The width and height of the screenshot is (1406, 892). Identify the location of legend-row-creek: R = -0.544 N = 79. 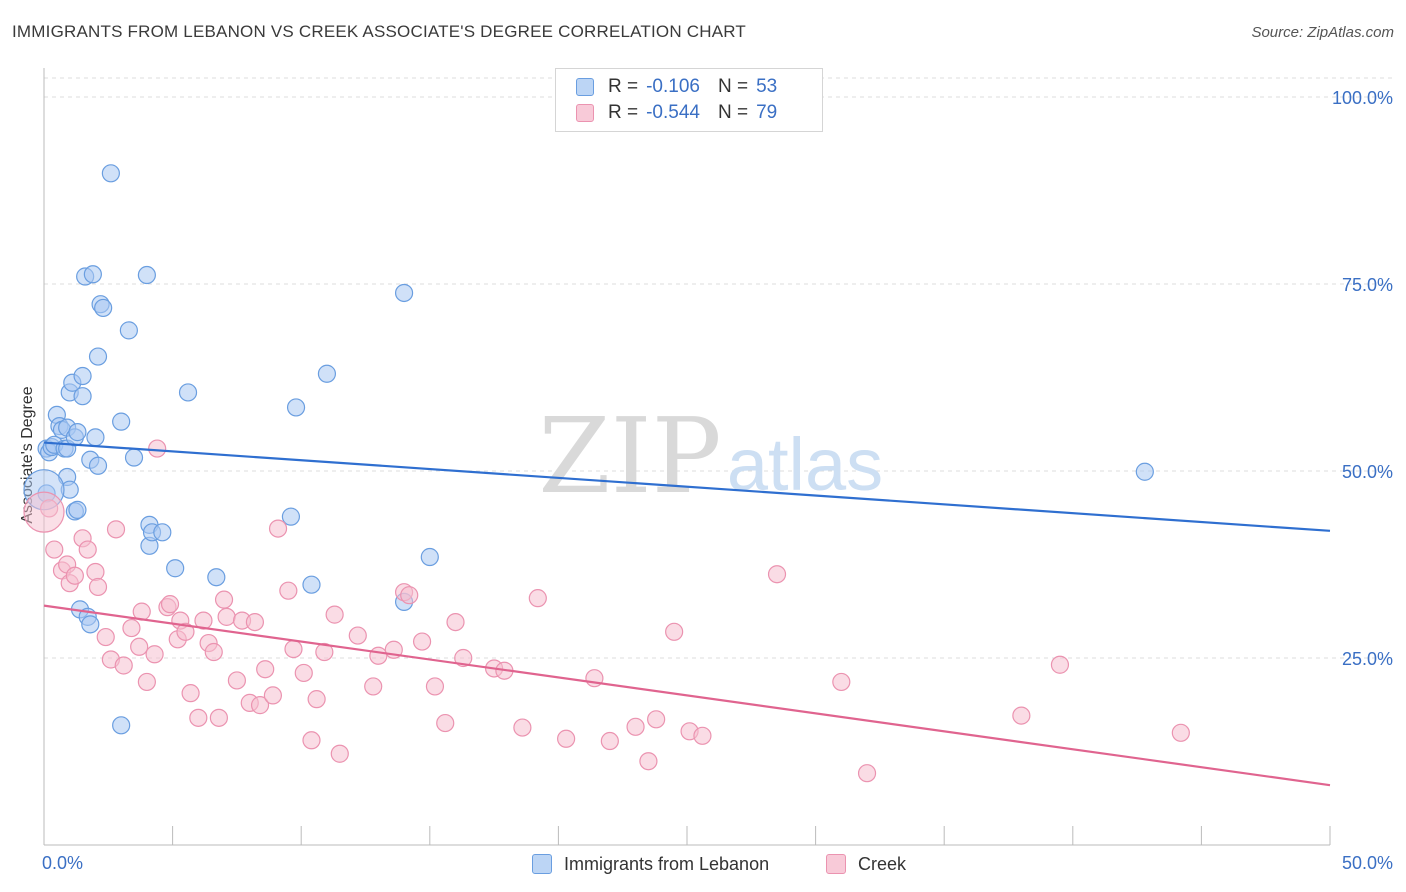
(685, 113).